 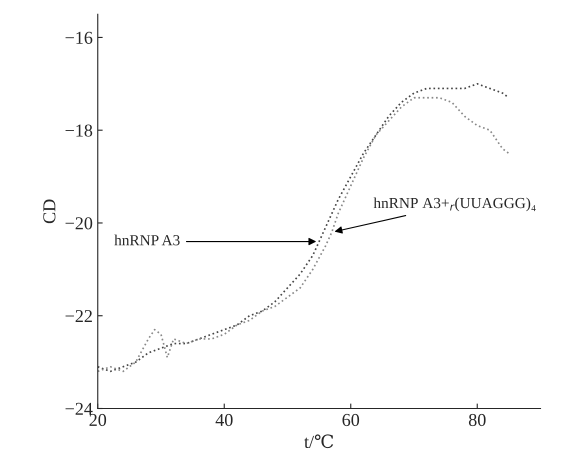 What do you see at coordinates (49, 212) in the screenshot?
I see `y-axis-title: CD` at bounding box center [49, 212].